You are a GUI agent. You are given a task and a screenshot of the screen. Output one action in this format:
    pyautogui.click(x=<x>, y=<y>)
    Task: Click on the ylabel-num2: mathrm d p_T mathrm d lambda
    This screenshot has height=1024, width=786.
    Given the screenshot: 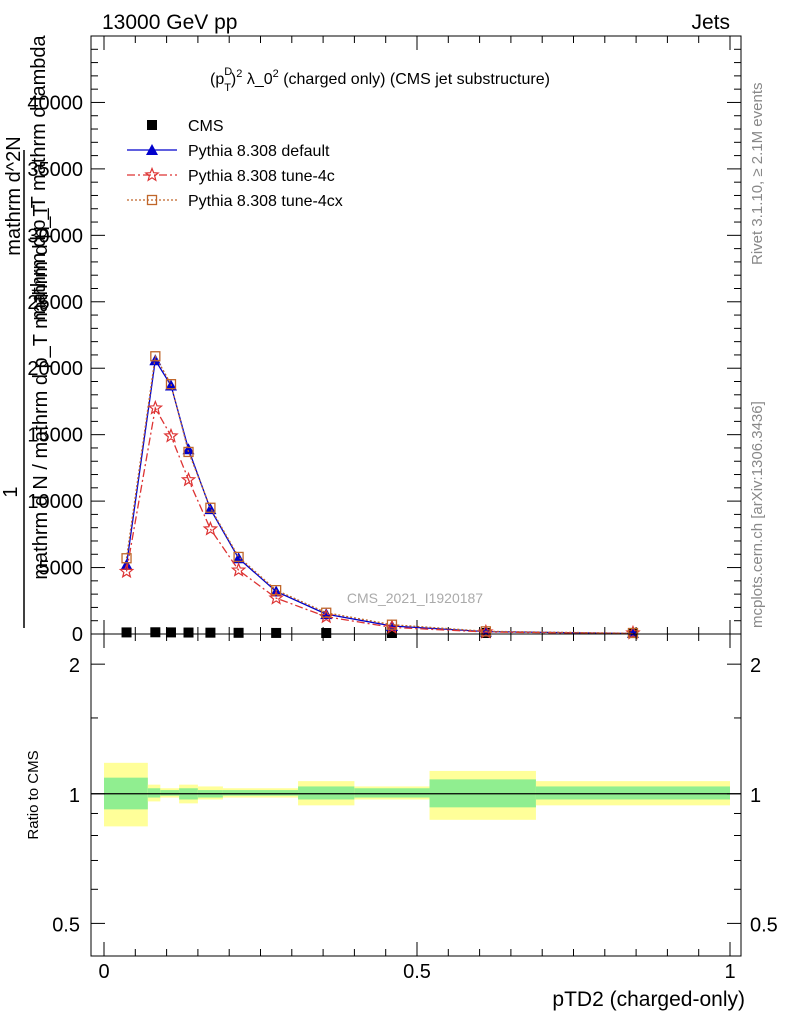 What is the action you would take?
    pyautogui.click(x=39, y=177)
    